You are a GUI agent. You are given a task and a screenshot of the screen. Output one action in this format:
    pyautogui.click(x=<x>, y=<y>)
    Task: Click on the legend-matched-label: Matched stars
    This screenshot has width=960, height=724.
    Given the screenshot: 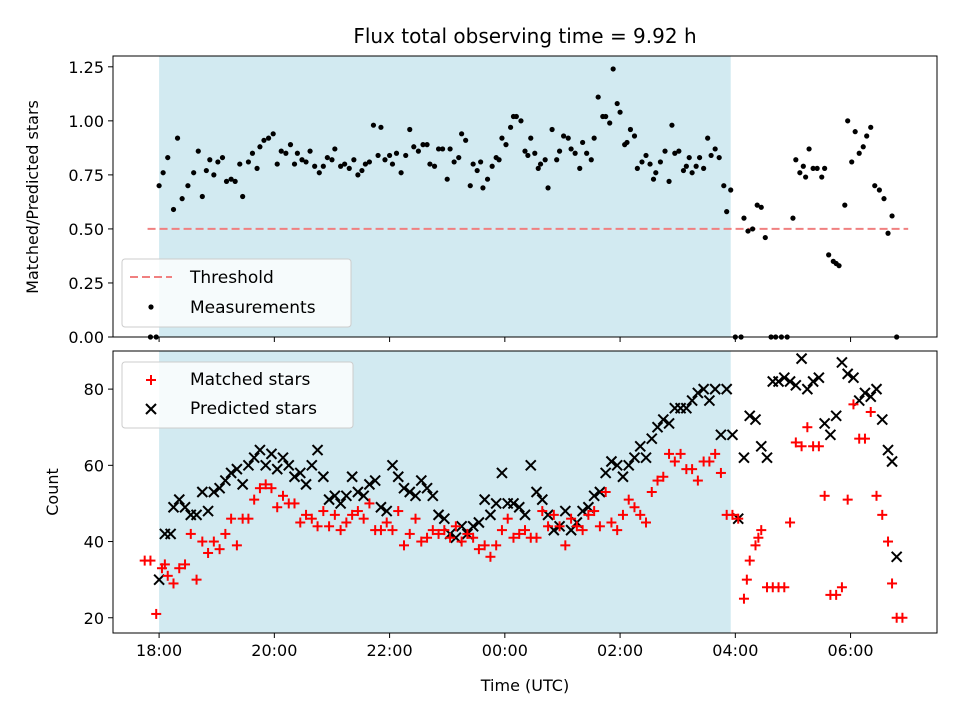 What is the action you would take?
    pyautogui.click(x=250, y=380)
    